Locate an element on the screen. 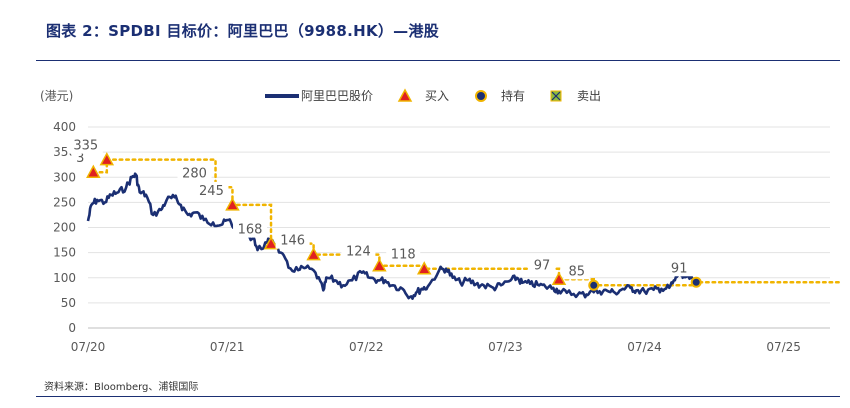  y-tick-label: 400 is located at coordinates (64, 127).